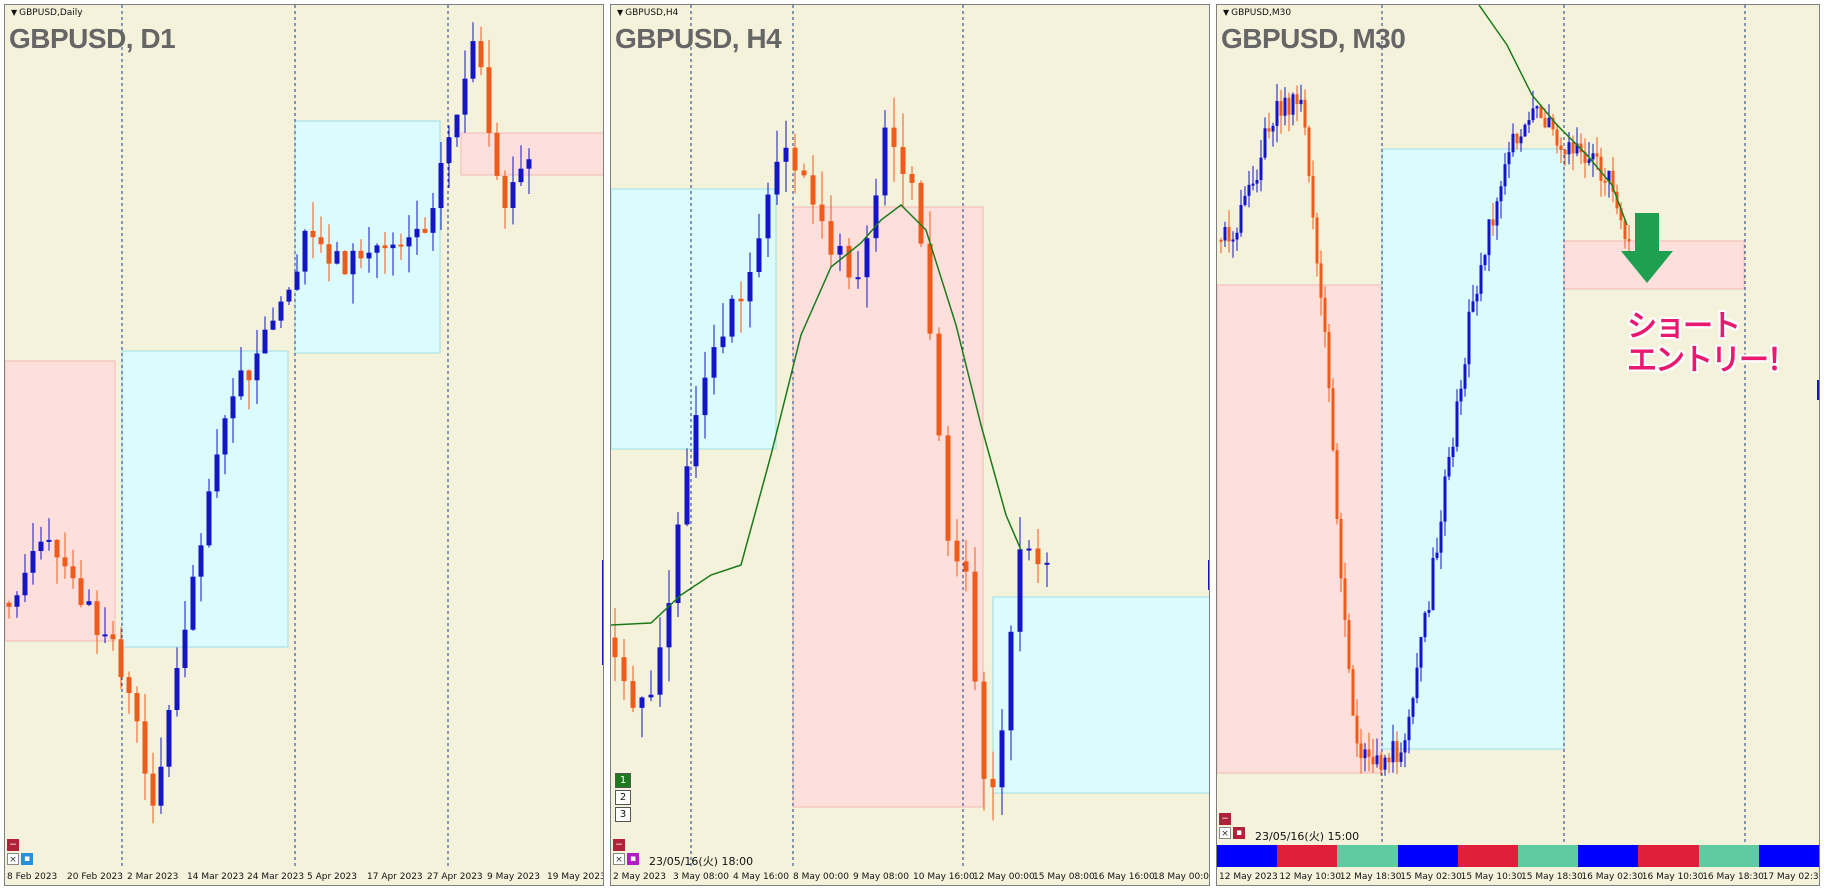 Image resolution: width=1824 pixels, height=890 pixels. What do you see at coordinates (276, 877) in the screenshot?
I see `date-tick-label: 24 Mar 2023` at bounding box center [276, 877].